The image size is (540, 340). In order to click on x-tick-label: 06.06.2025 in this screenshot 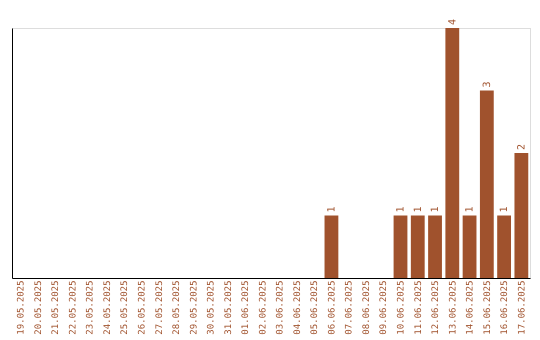, I will do `click(332, 307)`.